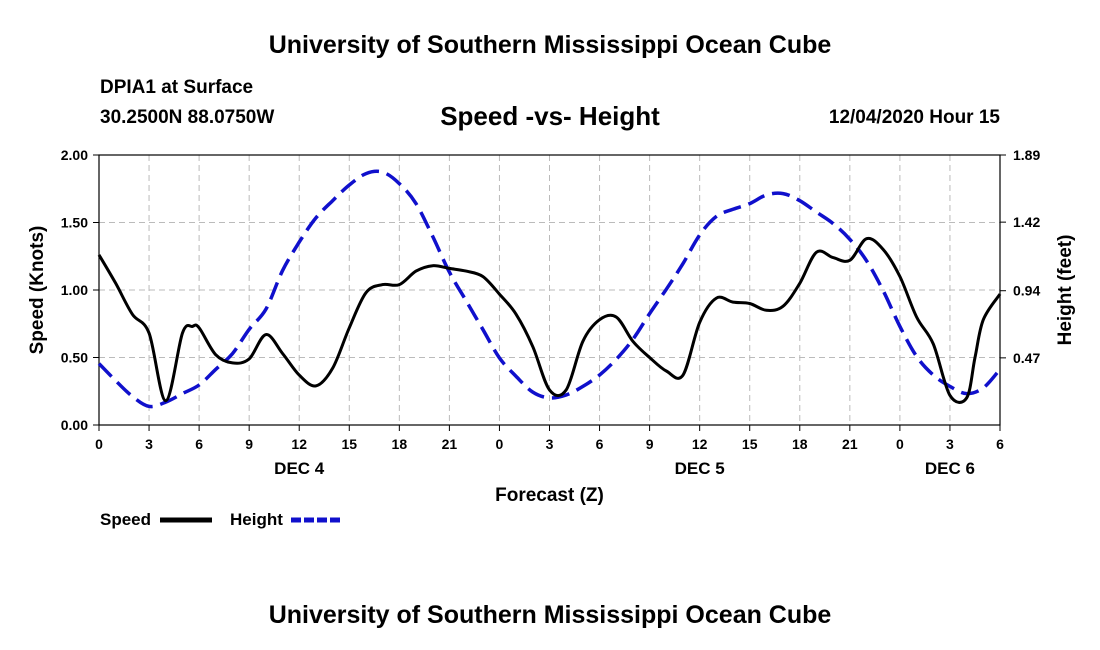 This screenshot has height=650, width=1100. I want to click on legend-height-label: Height, so click(256, 519).